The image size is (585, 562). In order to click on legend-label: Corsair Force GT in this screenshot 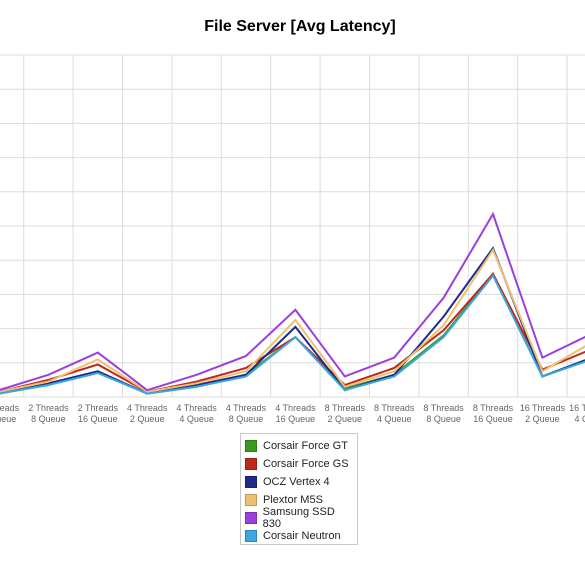, I will do `click(305, 446)`.